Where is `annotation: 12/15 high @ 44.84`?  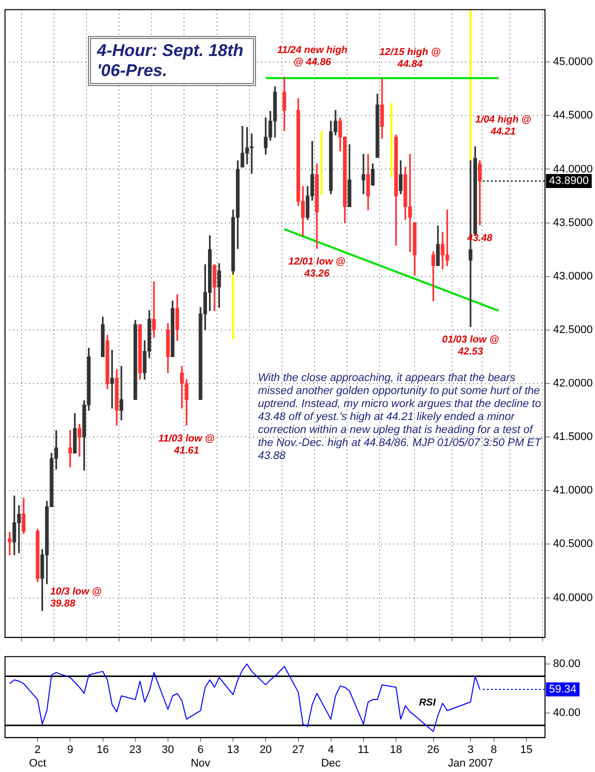
annotation: 12/15 high @ 44.84 is located at coordinates (410, 58).